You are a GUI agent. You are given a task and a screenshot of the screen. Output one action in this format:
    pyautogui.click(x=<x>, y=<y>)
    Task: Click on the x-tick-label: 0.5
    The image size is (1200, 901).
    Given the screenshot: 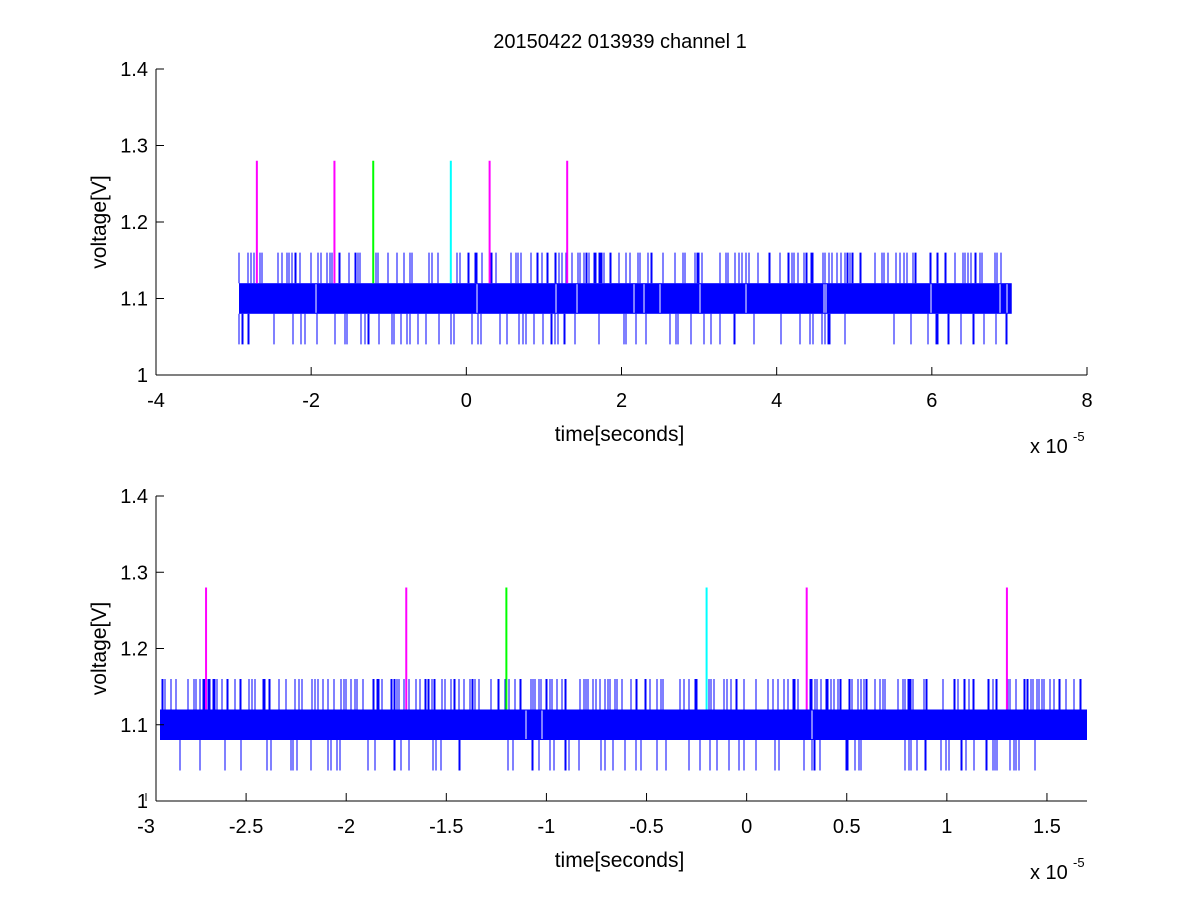 What is the action you would take?
    pyautogui.click(x=847, y=827)
    